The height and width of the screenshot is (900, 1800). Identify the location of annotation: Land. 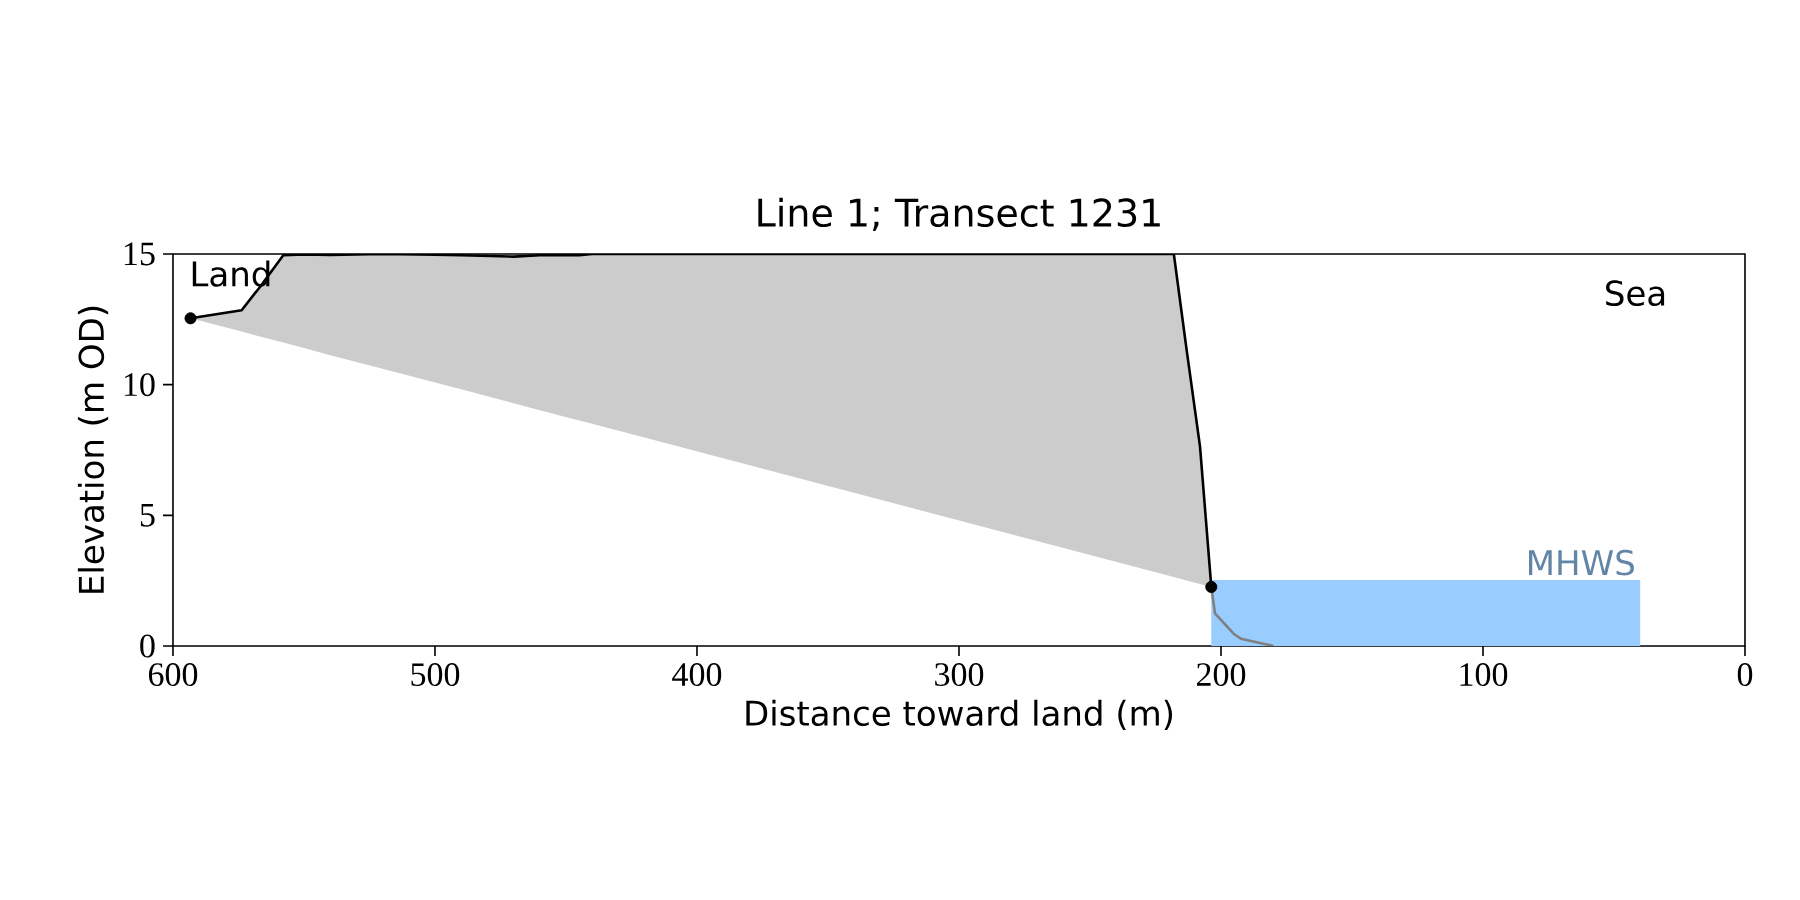
(231, 273).